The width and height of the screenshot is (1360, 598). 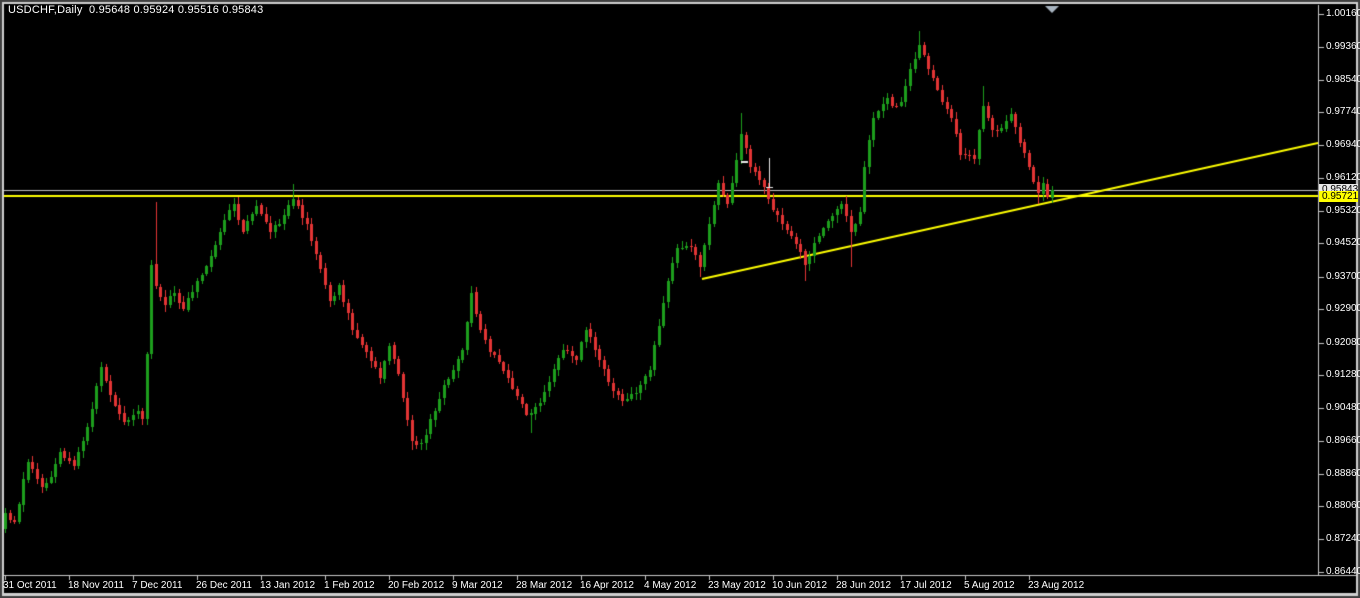 What do you see at coordinates (737, 585) in the screenshot?
I see `date-tick-label: 23 May 2012` at bounding box center [737, 585].